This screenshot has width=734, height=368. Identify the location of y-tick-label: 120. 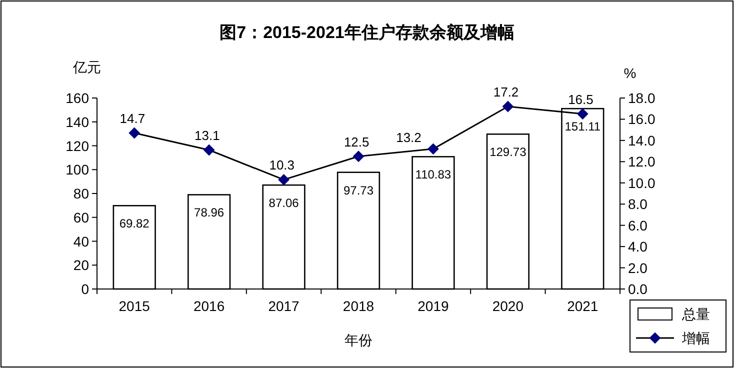
(78, 146).